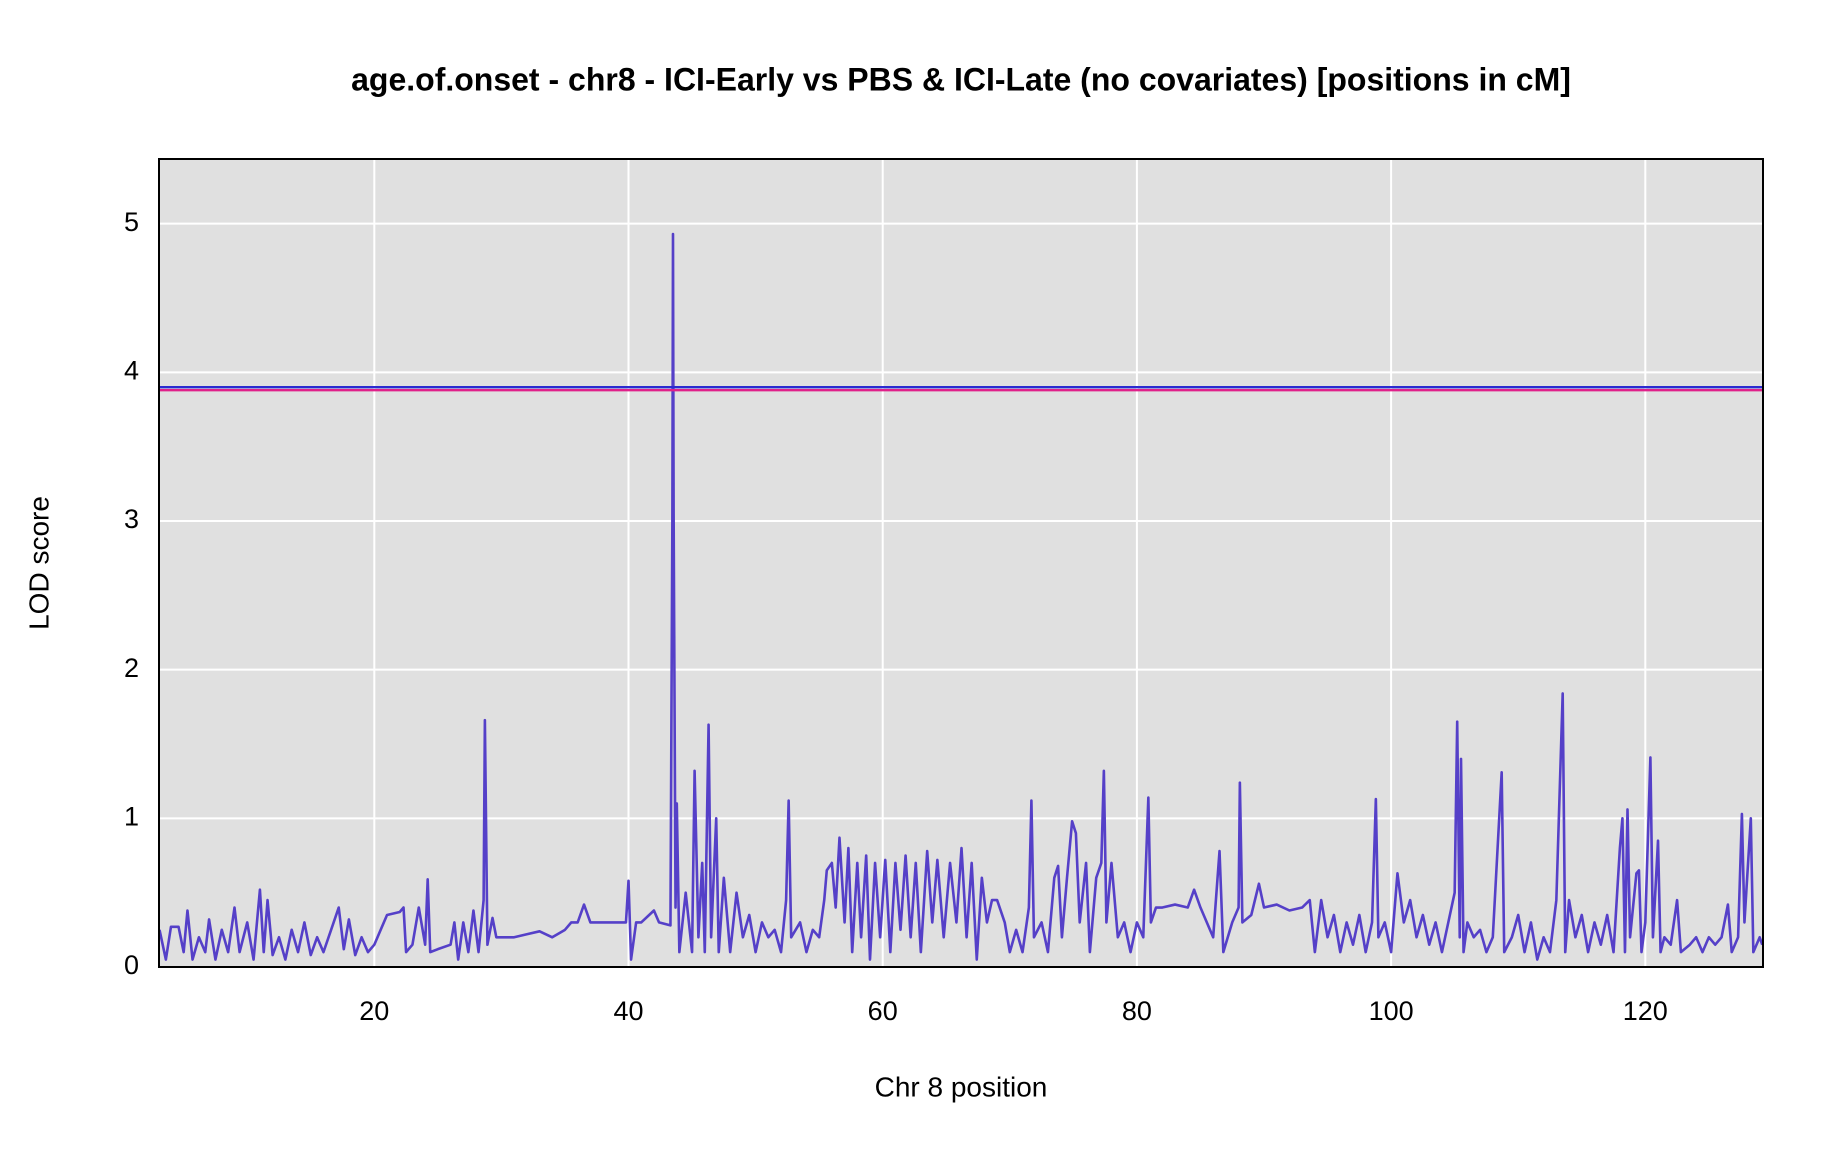 This screenshot has height=1152, width=1824. Describe the element at coordinates (1645, 1011) in the screenshot. I see `x-tick-label: 120` at that location.